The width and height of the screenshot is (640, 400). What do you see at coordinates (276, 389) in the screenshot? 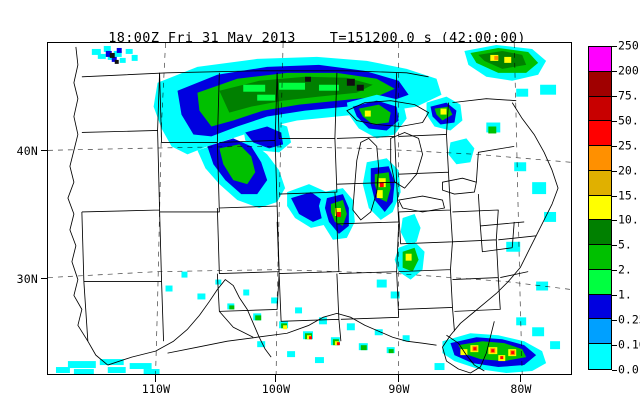
I see `x-axis-label-100W: 100W` at bounding box center [276, 389].